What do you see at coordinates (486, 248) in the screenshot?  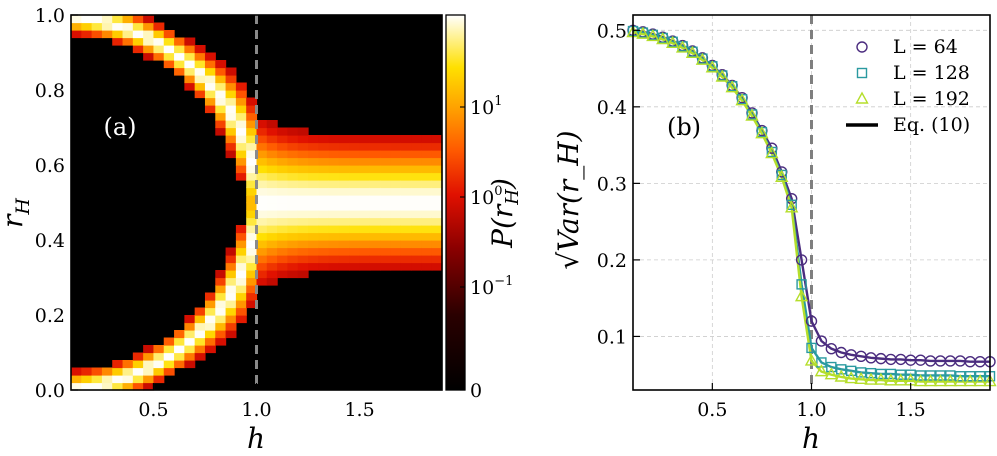 I see `colorbar-ticks: 0 10−1 100 101` at bounding box center [486, 248].